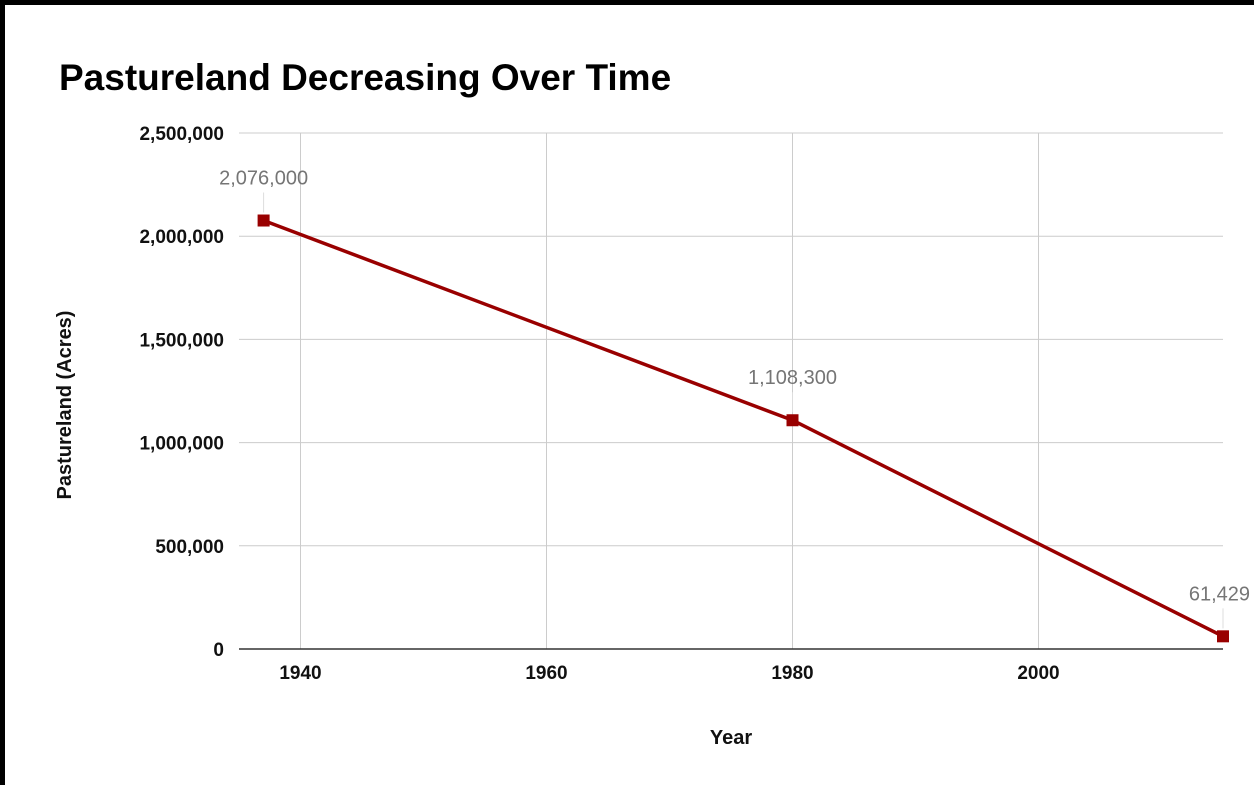  What do you see at coordinates (1219, 594) in the screenshot?
I see `data-label: 61,429` at bounding box center [1219, 594].